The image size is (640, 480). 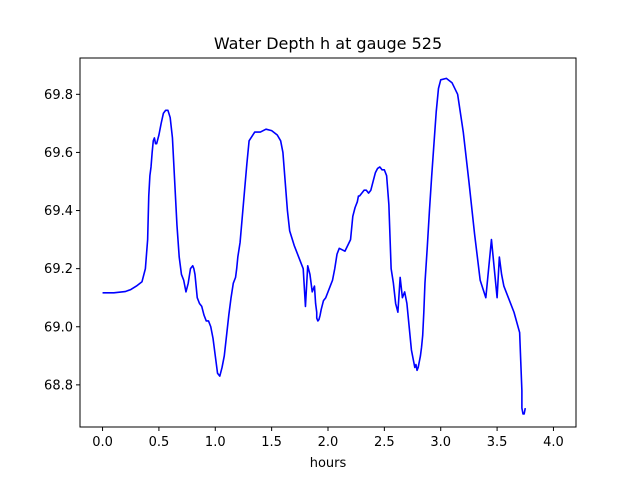 What do you see at coordinates (384, 442) in the screenshot?
I see `x-tick-label: 2.5` at bounding box center [384, 442].